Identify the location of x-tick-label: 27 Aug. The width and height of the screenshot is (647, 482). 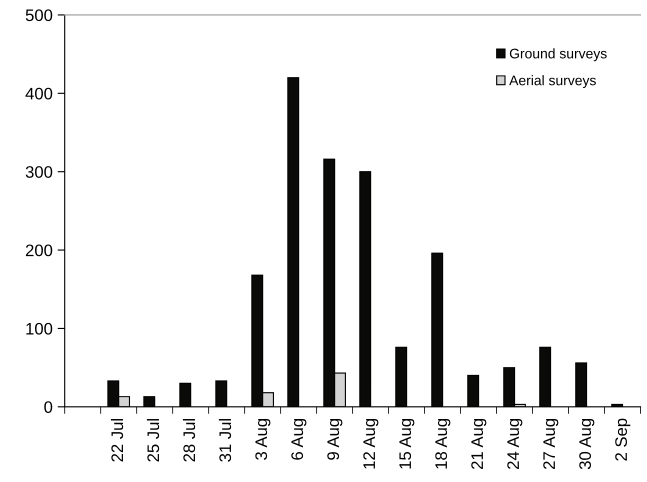
(550, 443).